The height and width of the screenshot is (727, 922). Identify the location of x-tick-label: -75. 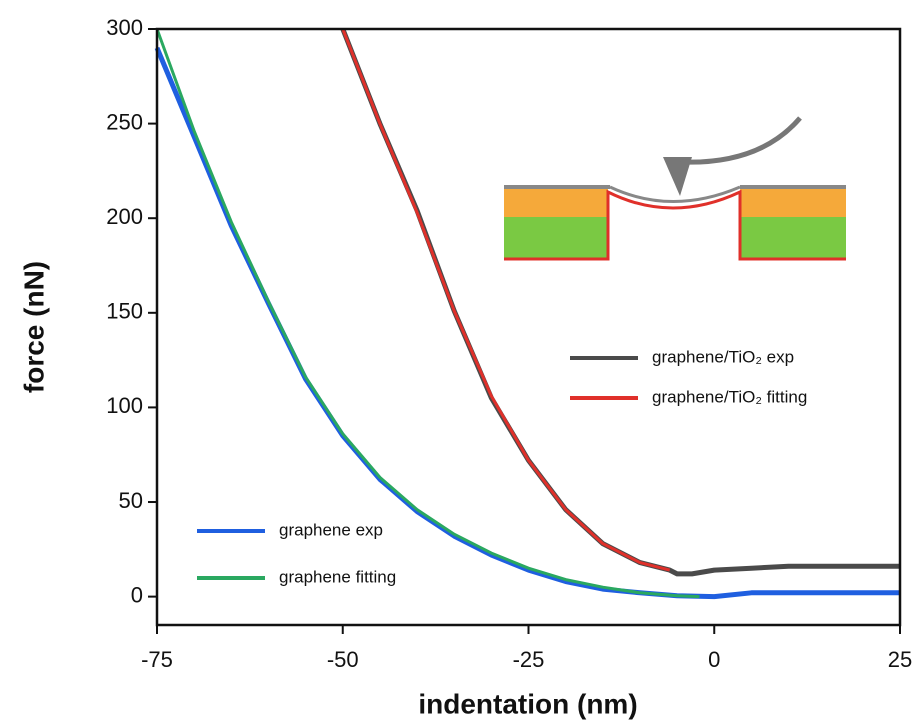
(157, 659).